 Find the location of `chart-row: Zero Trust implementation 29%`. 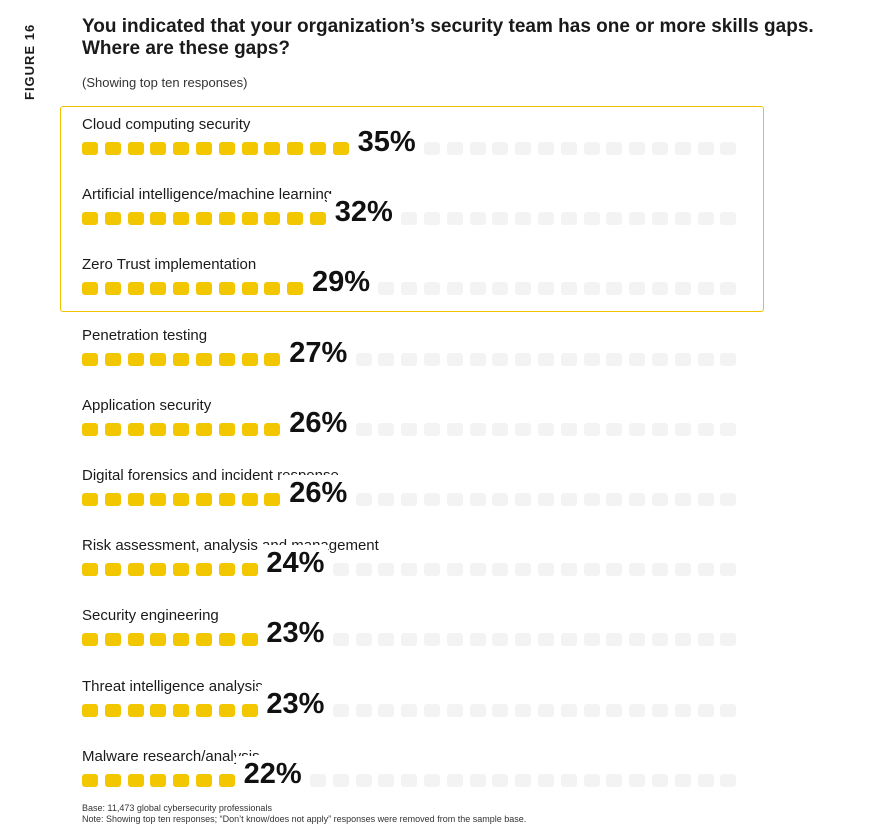

chart-row: Zero Trust implementation 29% is located at coordinates (442, 286).